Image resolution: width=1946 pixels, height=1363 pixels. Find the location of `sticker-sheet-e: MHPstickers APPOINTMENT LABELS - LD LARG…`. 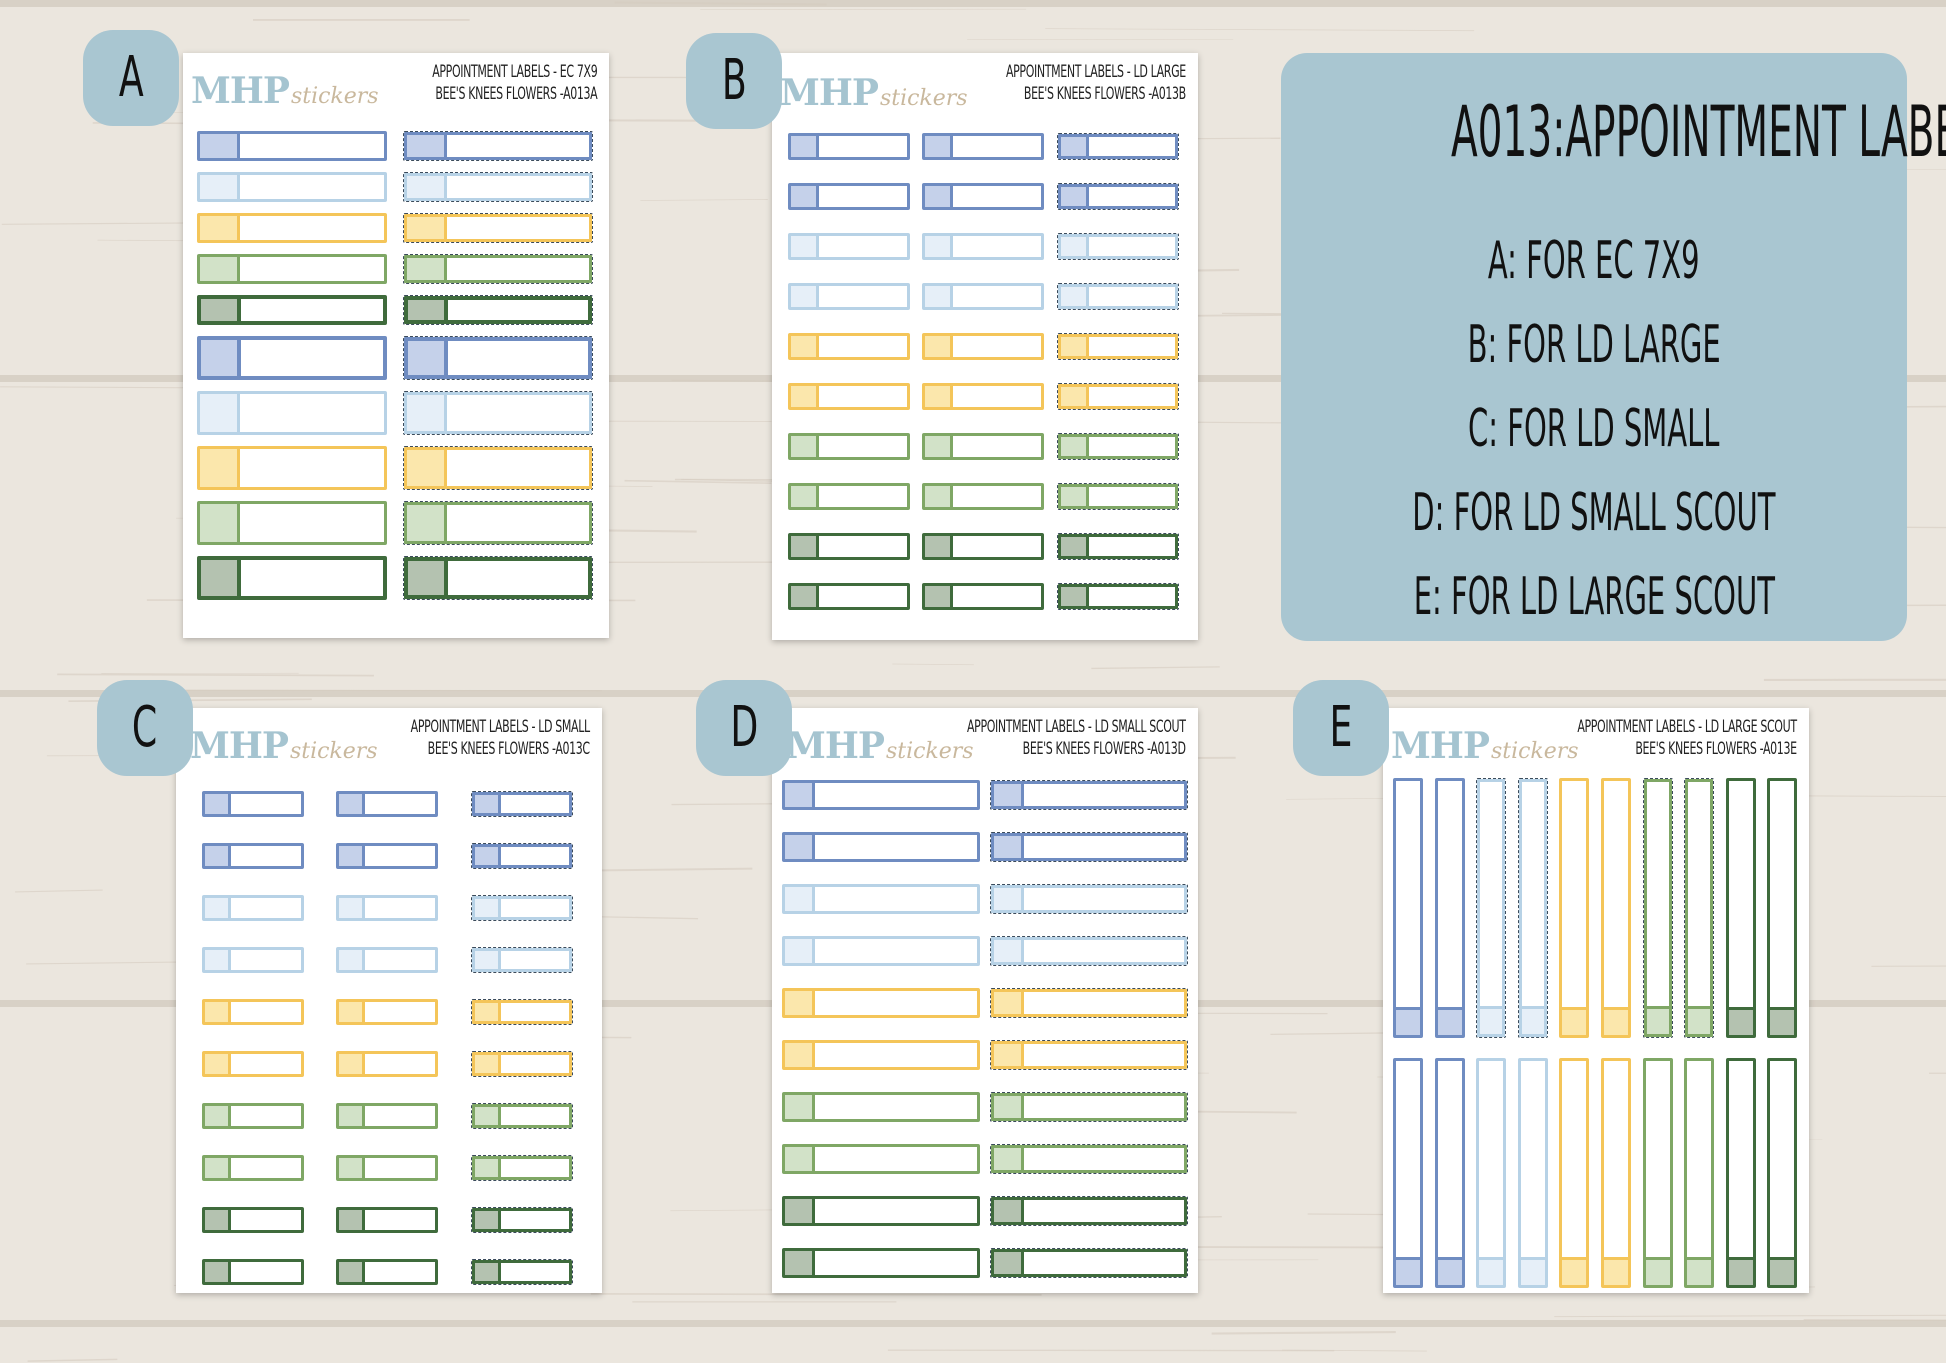

sticker-sheet-e: MHPstickers APPOINTMENT LABELS - LD LARG… is located at coordinates (1596, 1000).